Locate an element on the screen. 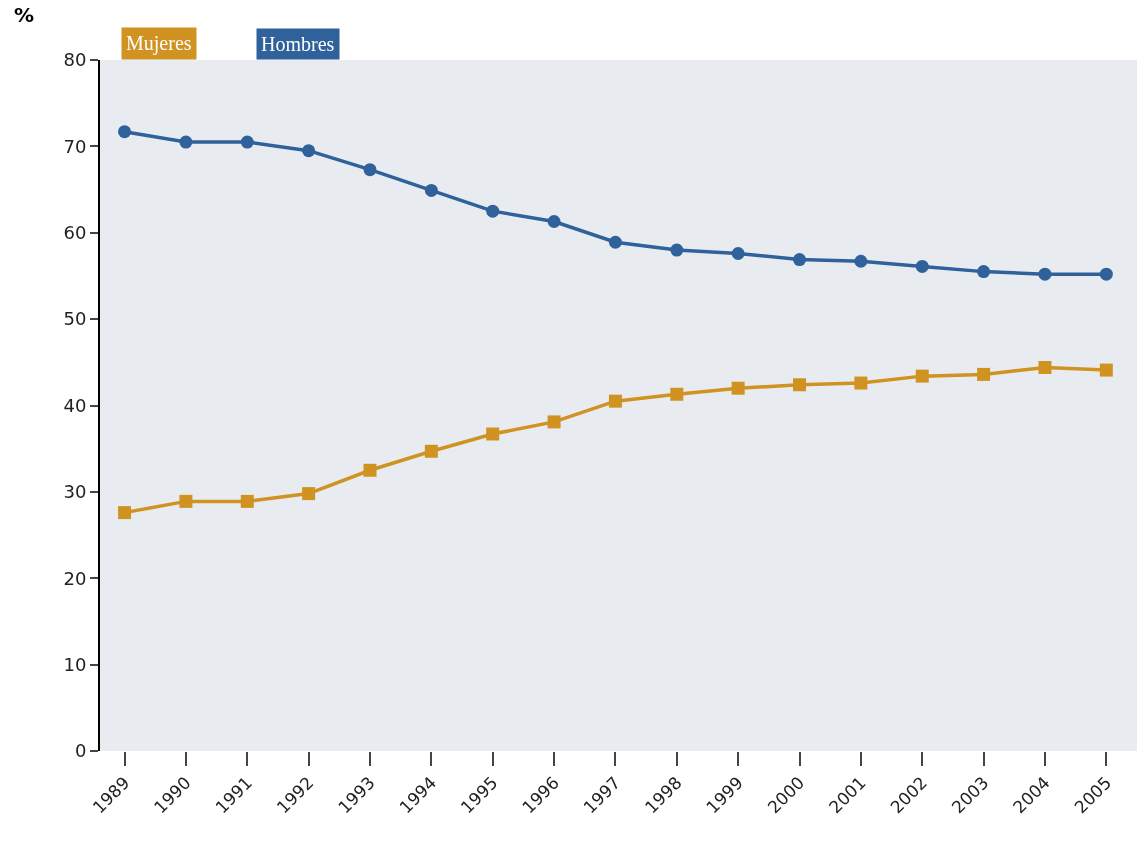 This screenshot has height=841, width=1147. y-tick-label: 20 is located at coordinates (75, 578).